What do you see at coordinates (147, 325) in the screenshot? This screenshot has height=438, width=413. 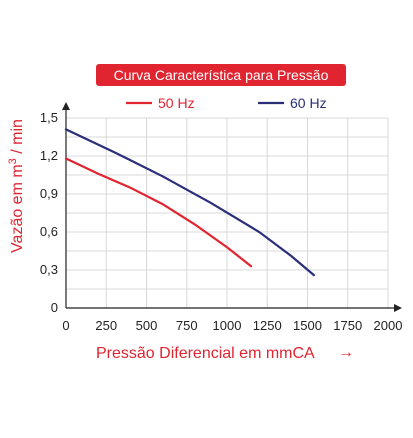 I see `x-tick-label: 500` at bounding box center [147, 325].